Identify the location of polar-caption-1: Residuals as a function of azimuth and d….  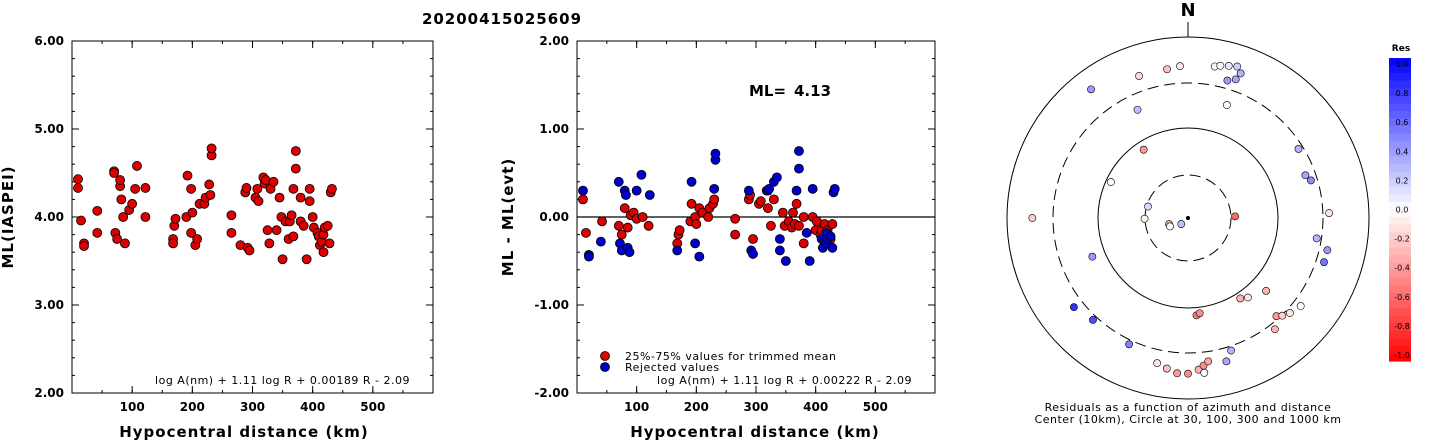
(1188, 407).